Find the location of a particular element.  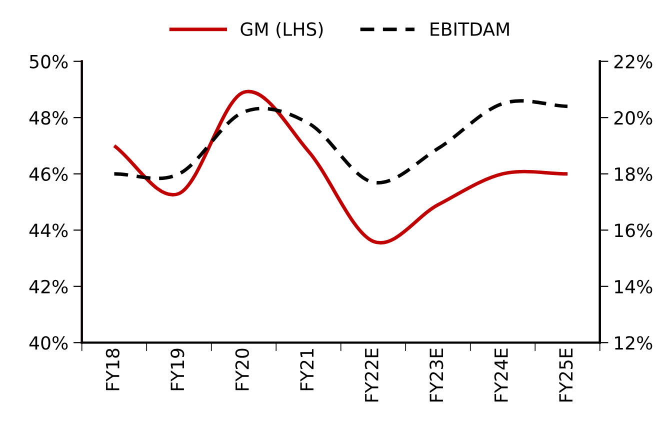

legend-label: GM (LHS) is located at coordinates (281, 30).